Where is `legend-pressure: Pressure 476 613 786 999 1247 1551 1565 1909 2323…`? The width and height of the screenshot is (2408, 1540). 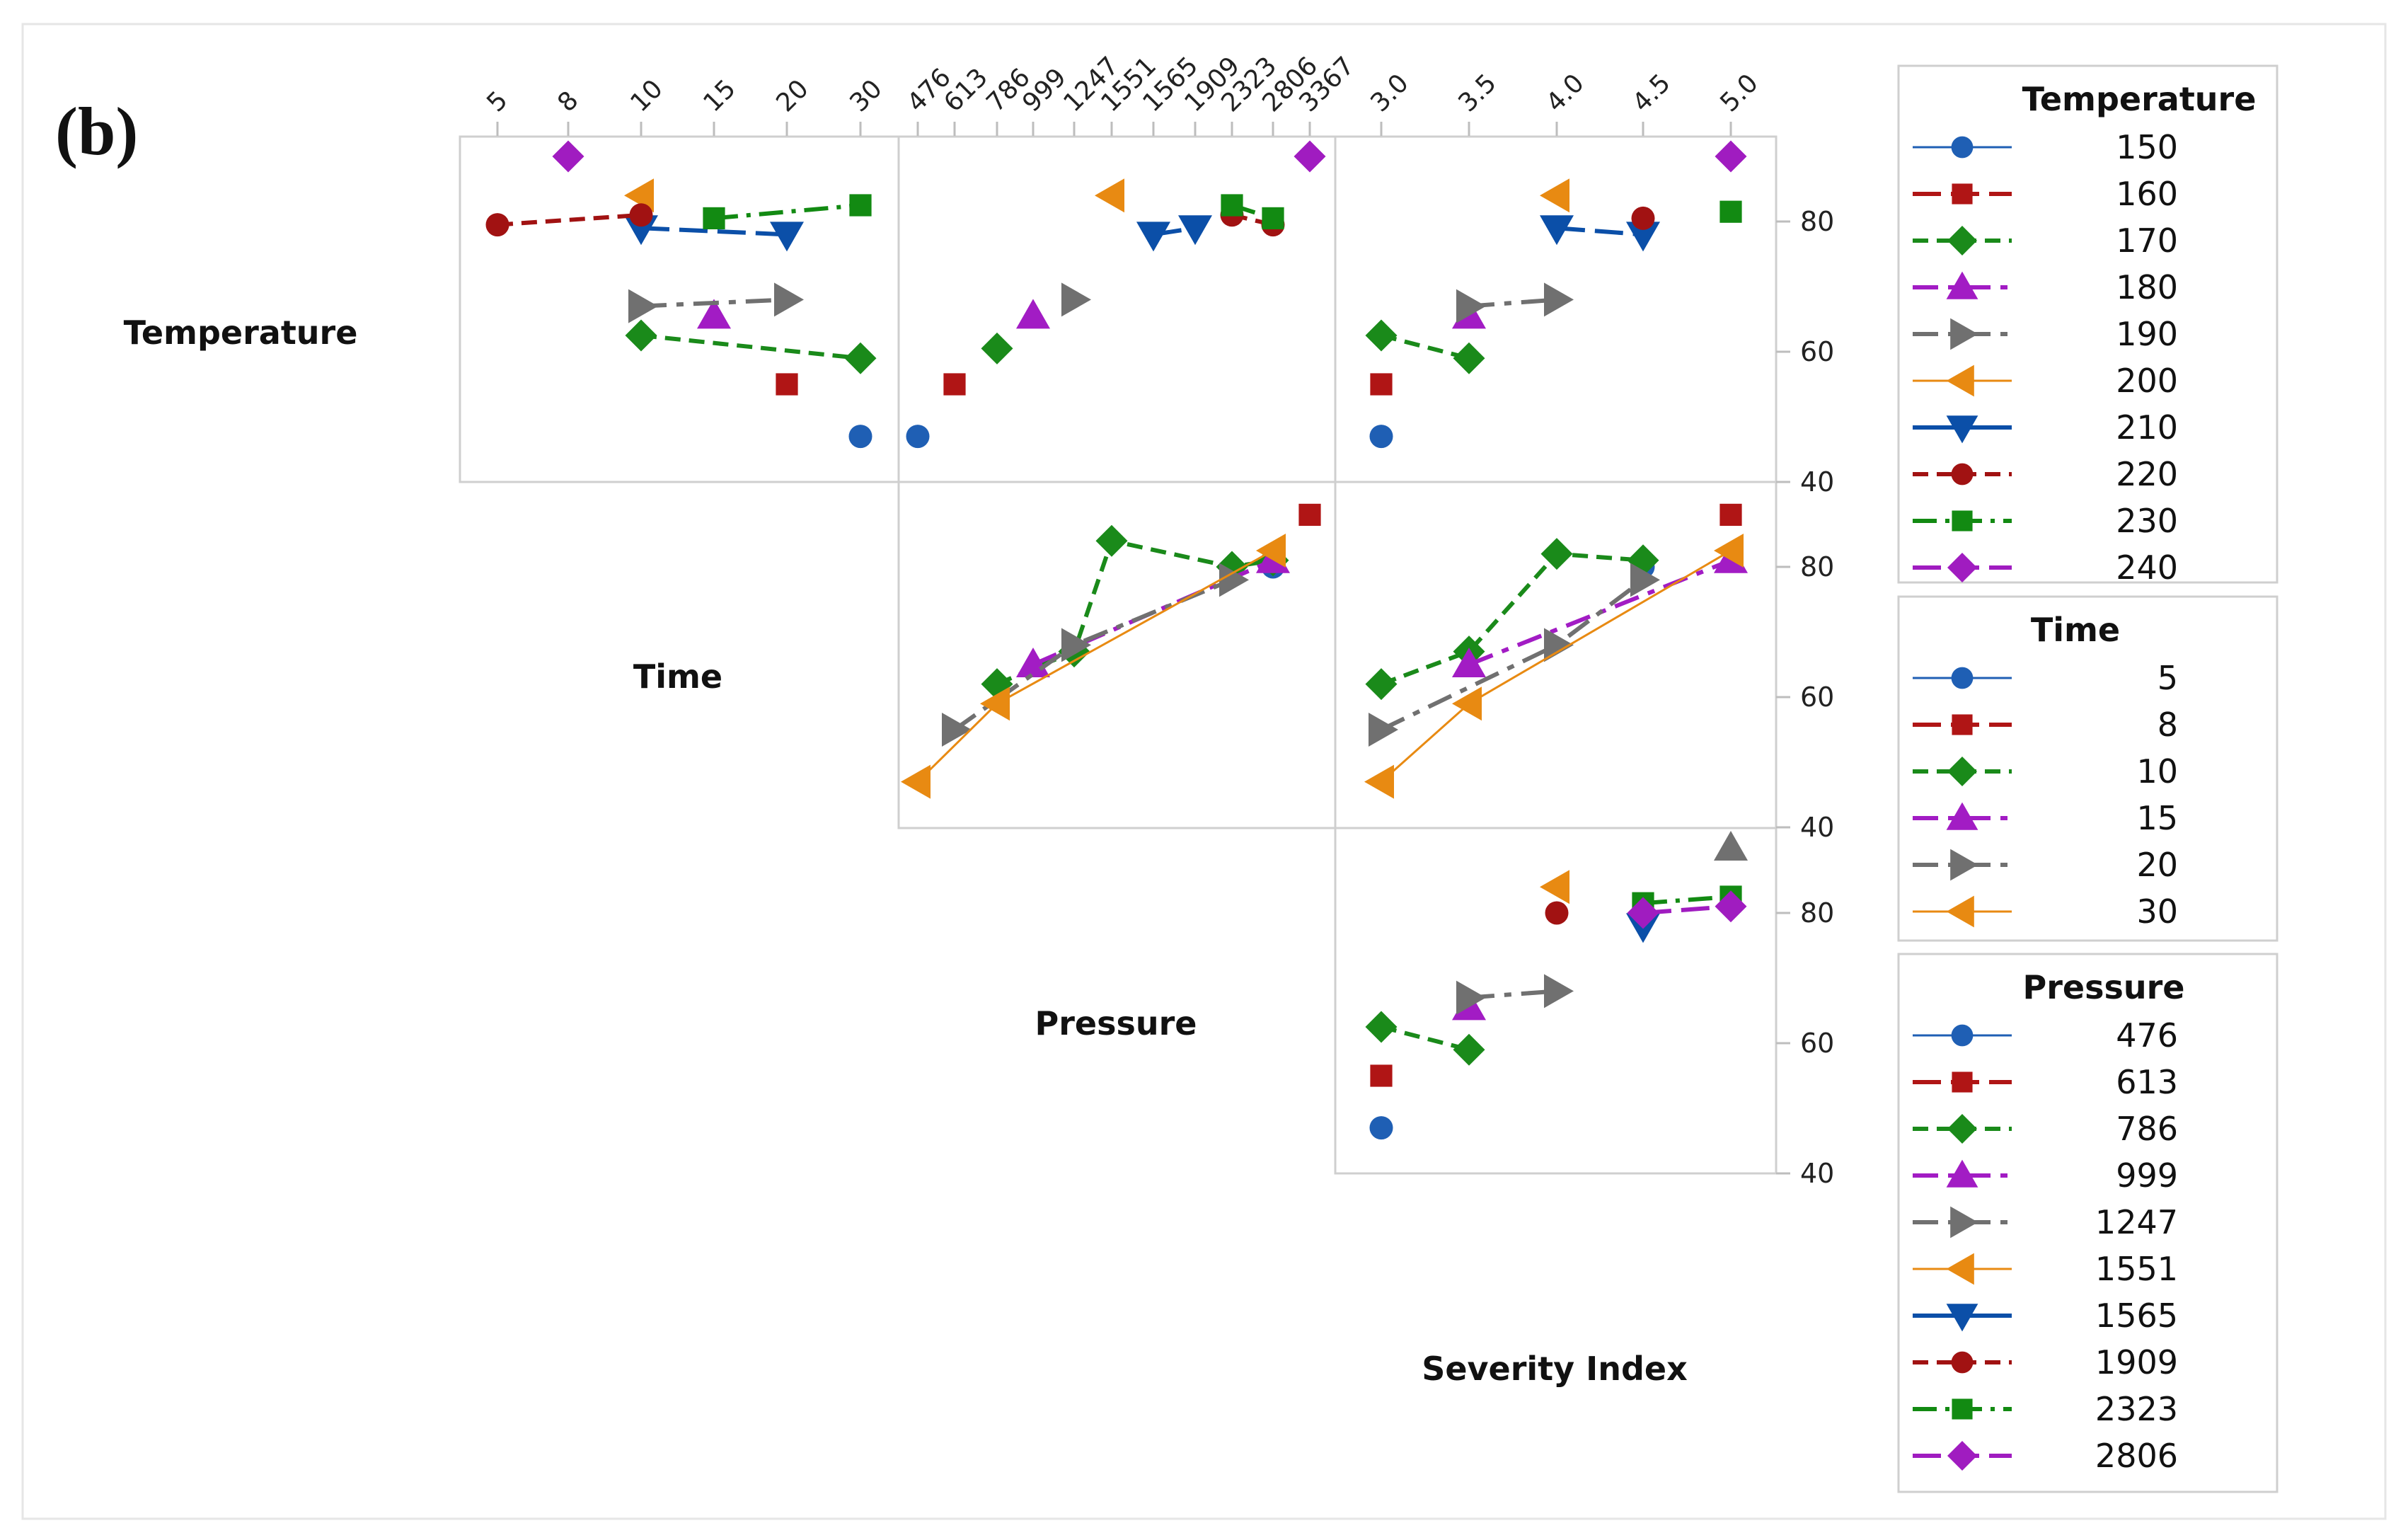
legend-pressure: Pressure 476 613 786 999 1247 1551 1565 1909 2323… is located at coordinates (2088, 1223).